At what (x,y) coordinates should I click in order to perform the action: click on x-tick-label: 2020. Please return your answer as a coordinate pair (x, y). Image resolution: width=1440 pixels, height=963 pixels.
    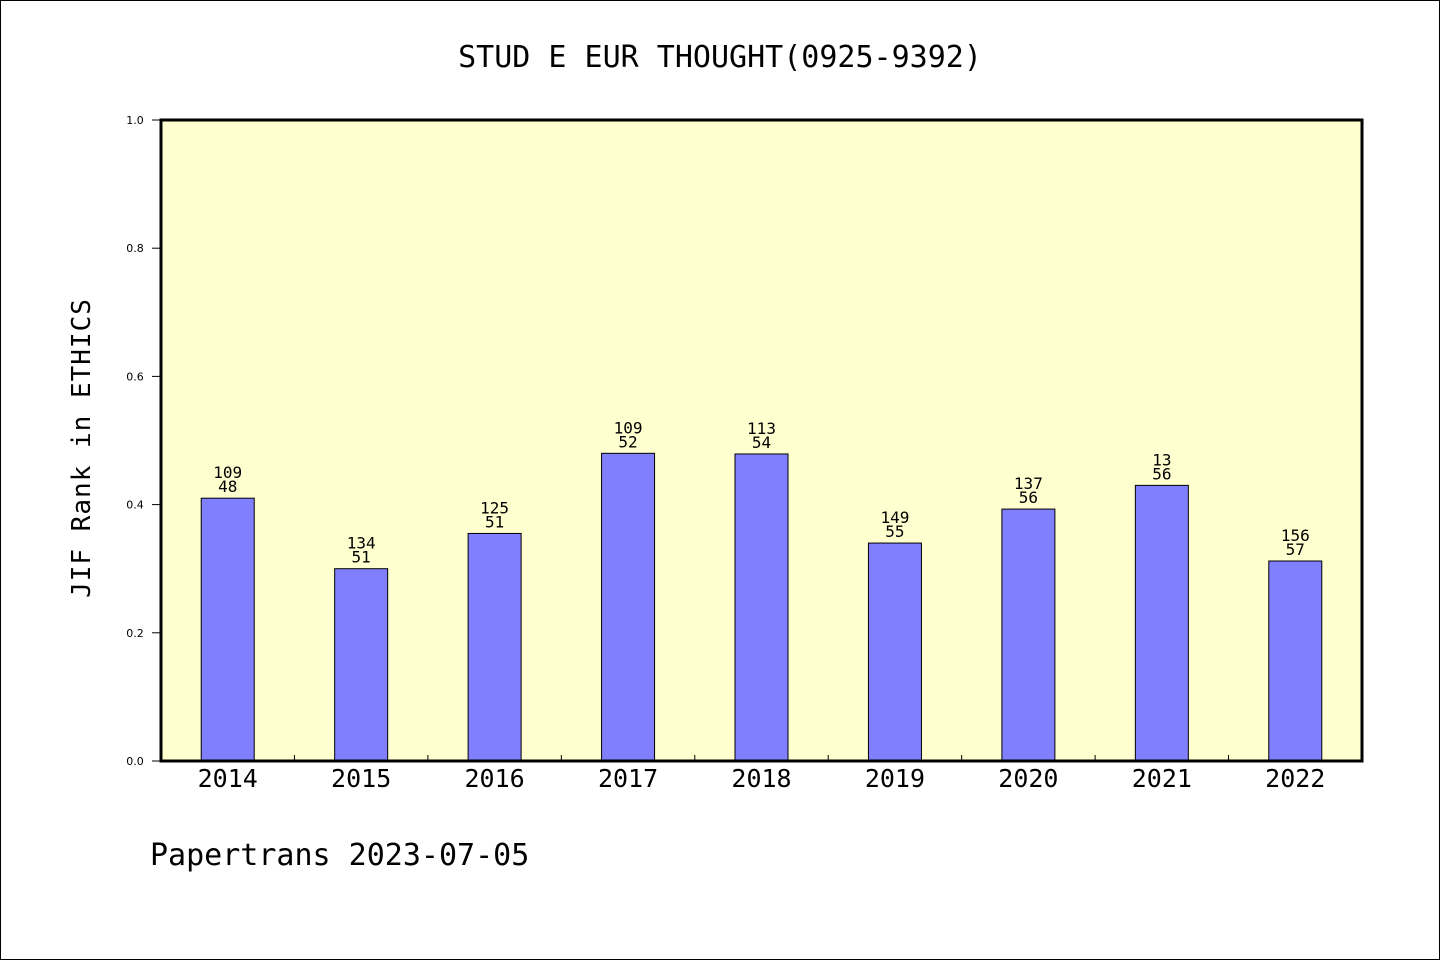
    Looking at the image, I should click on (1028, 778).